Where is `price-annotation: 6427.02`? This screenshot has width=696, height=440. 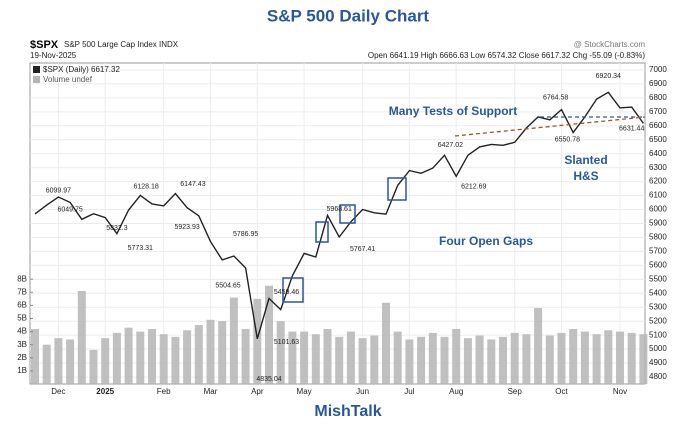
price-annotation: 6427.02 is located at coordinates (450, 145).